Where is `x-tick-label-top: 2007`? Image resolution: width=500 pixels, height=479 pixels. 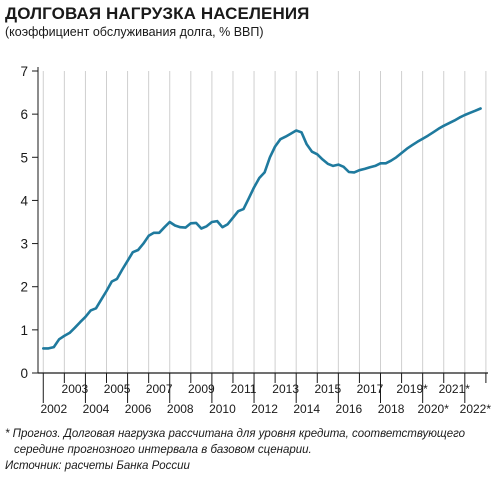
x-tick-label-top: 2007 is located at coordinates (159, 389).